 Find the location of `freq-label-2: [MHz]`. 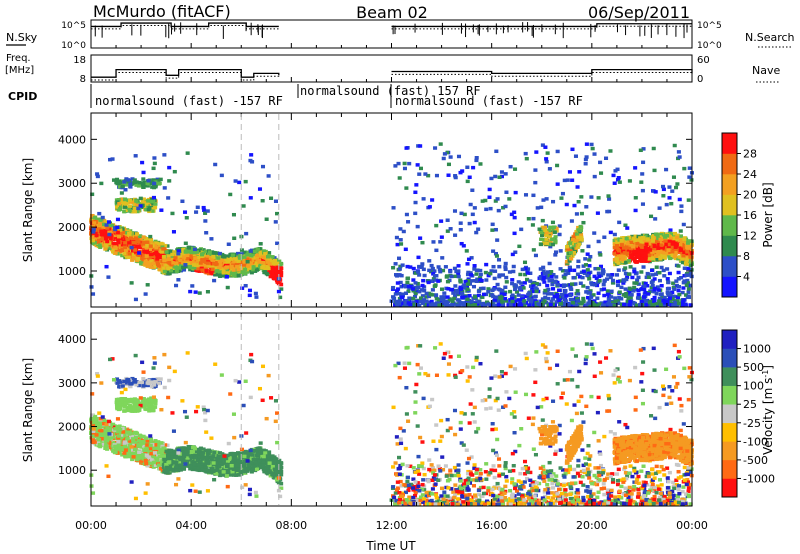

freq-label-2: [MHz] is located at coordinates (19, 70).